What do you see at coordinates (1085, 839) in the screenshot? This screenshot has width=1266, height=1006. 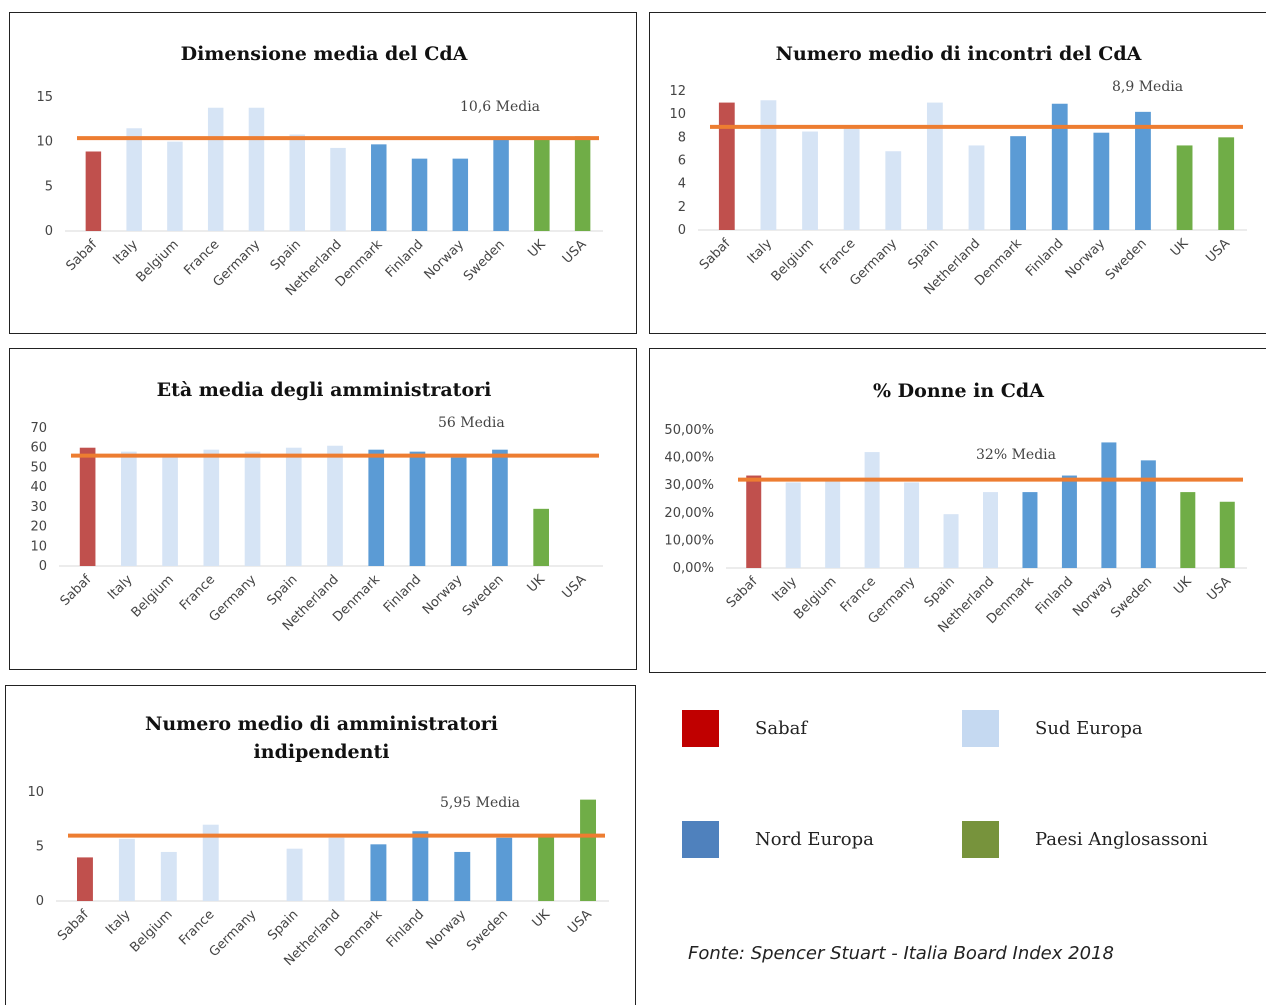 I see `legend-item-paesi-anglosassoni: Paesi Anglosassoni` at bounding box center [1085, 839].